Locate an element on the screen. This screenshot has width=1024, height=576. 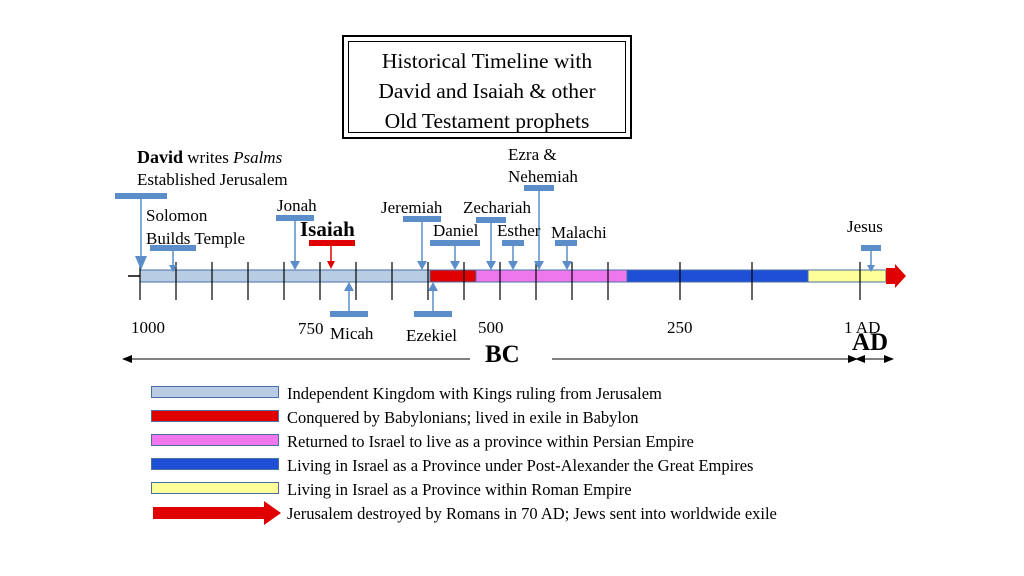
label-jonah: Jonah is located at coordinates (297, 205).